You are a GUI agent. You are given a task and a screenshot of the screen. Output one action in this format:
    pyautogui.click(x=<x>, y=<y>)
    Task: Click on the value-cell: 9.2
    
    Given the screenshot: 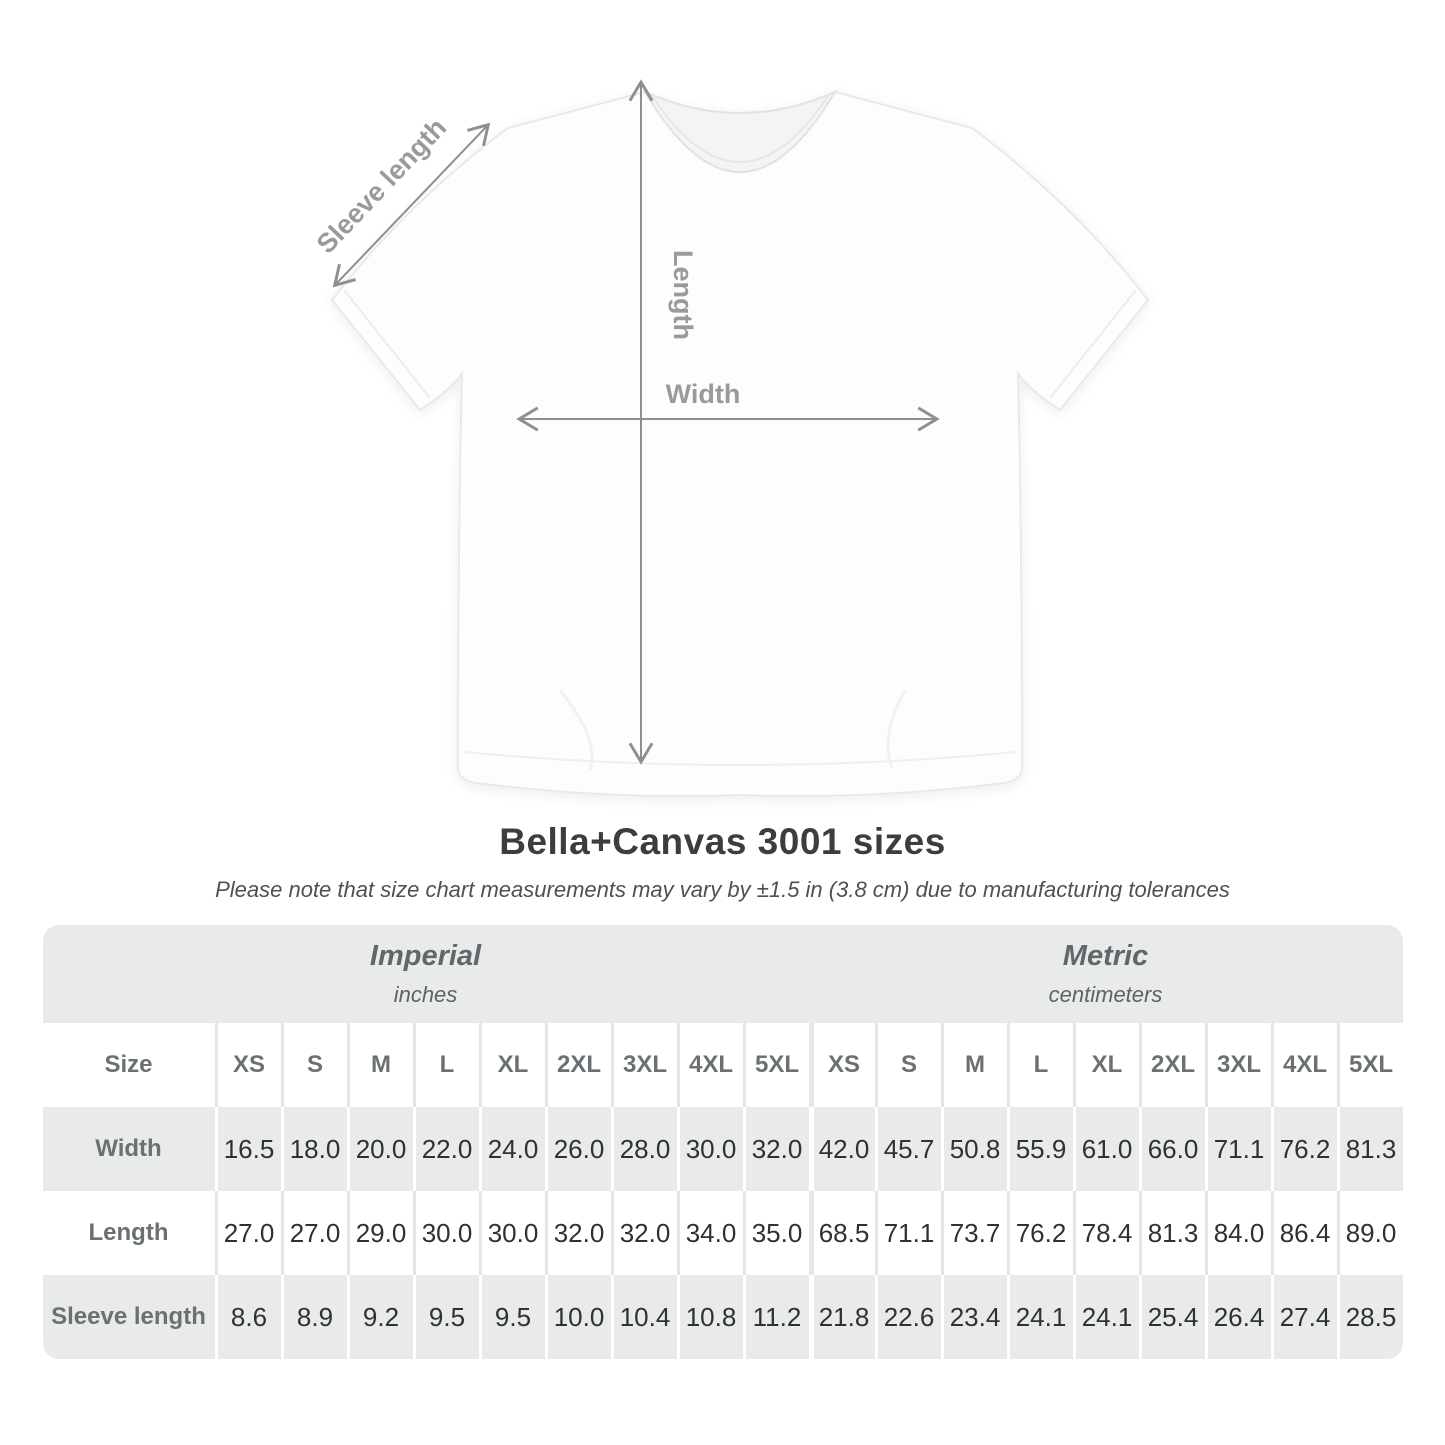 What is the action you would take?
    pyautogui.click(x=379, y=1317)
    